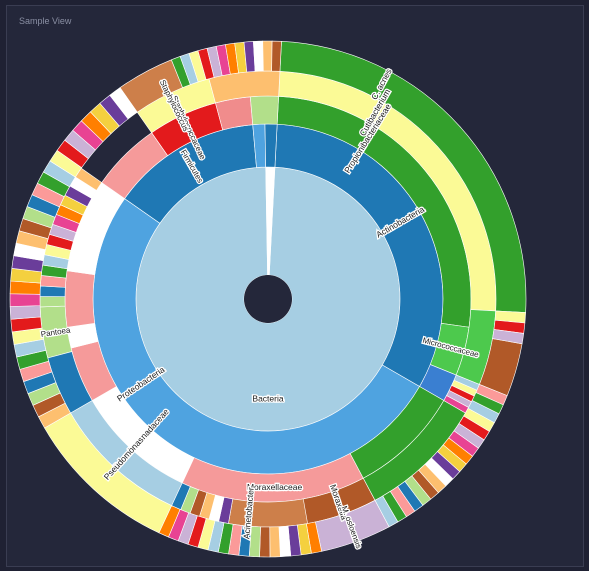 The image size is (589, 571). I want to click on label-moraxellaceae: Moraxellaceae, so click(275, 487).